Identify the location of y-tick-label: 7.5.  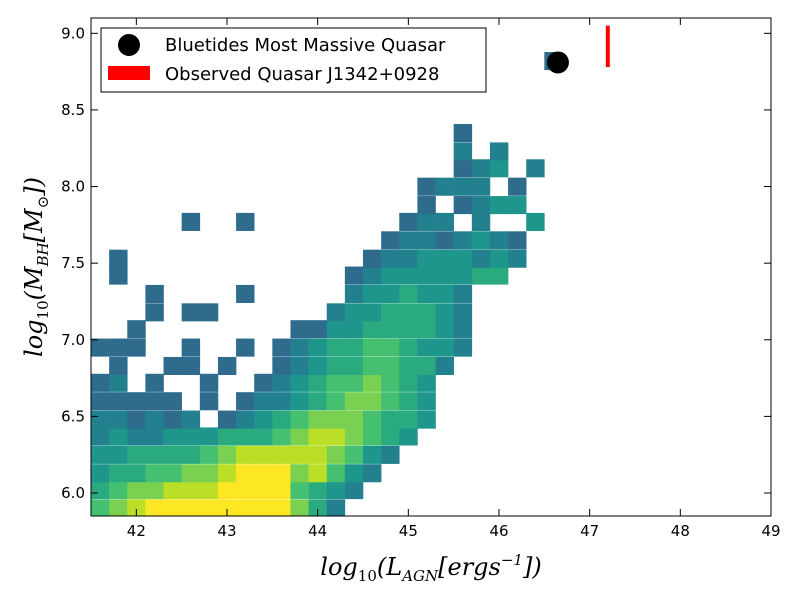
(73, 263).